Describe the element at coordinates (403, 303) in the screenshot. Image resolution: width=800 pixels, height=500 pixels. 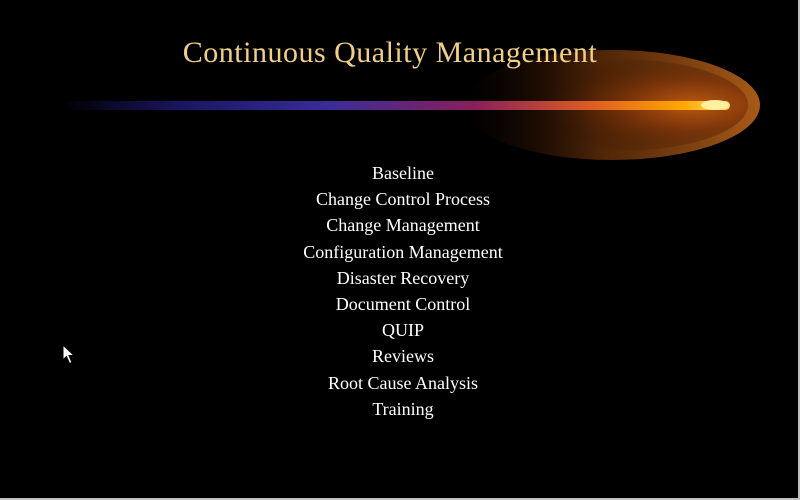
I see `list-item: Document Control` at that location.